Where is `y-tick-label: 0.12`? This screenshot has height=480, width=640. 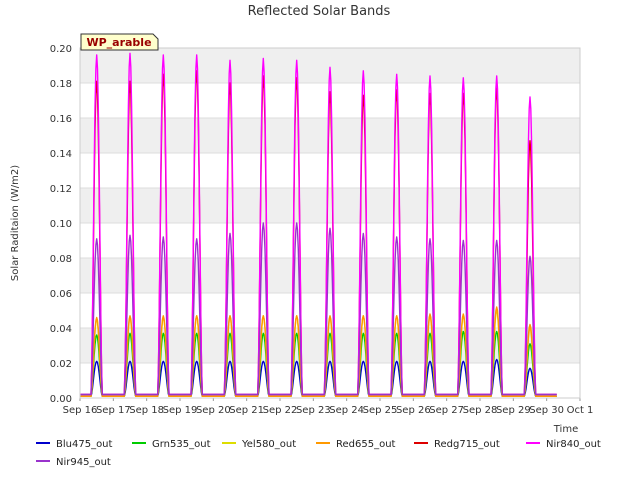
y-tick-label: 0.12 is located at coordinates (61, 189).